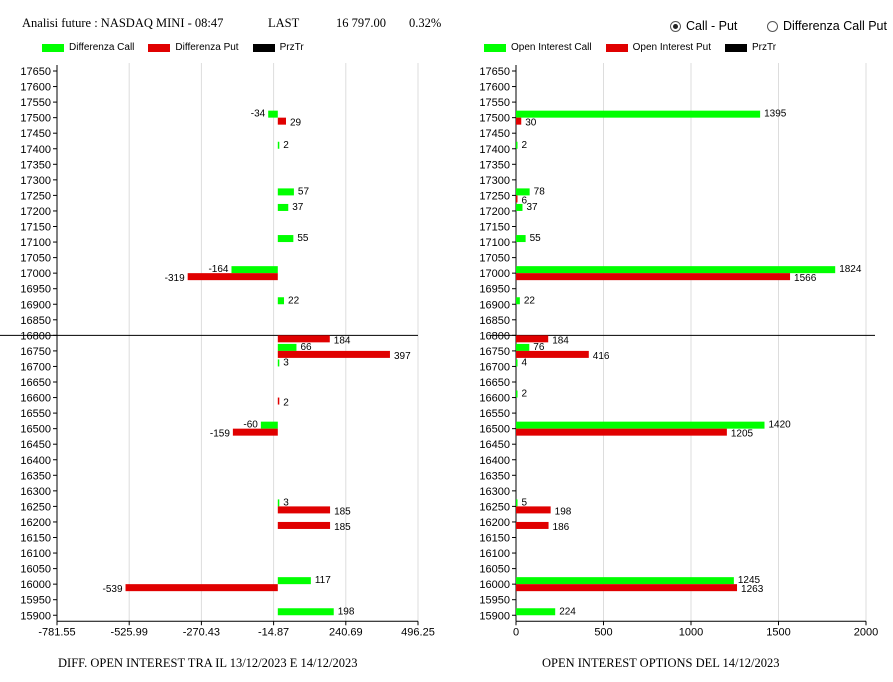  I want to click on call-value-label: 37, so click(532, 207).